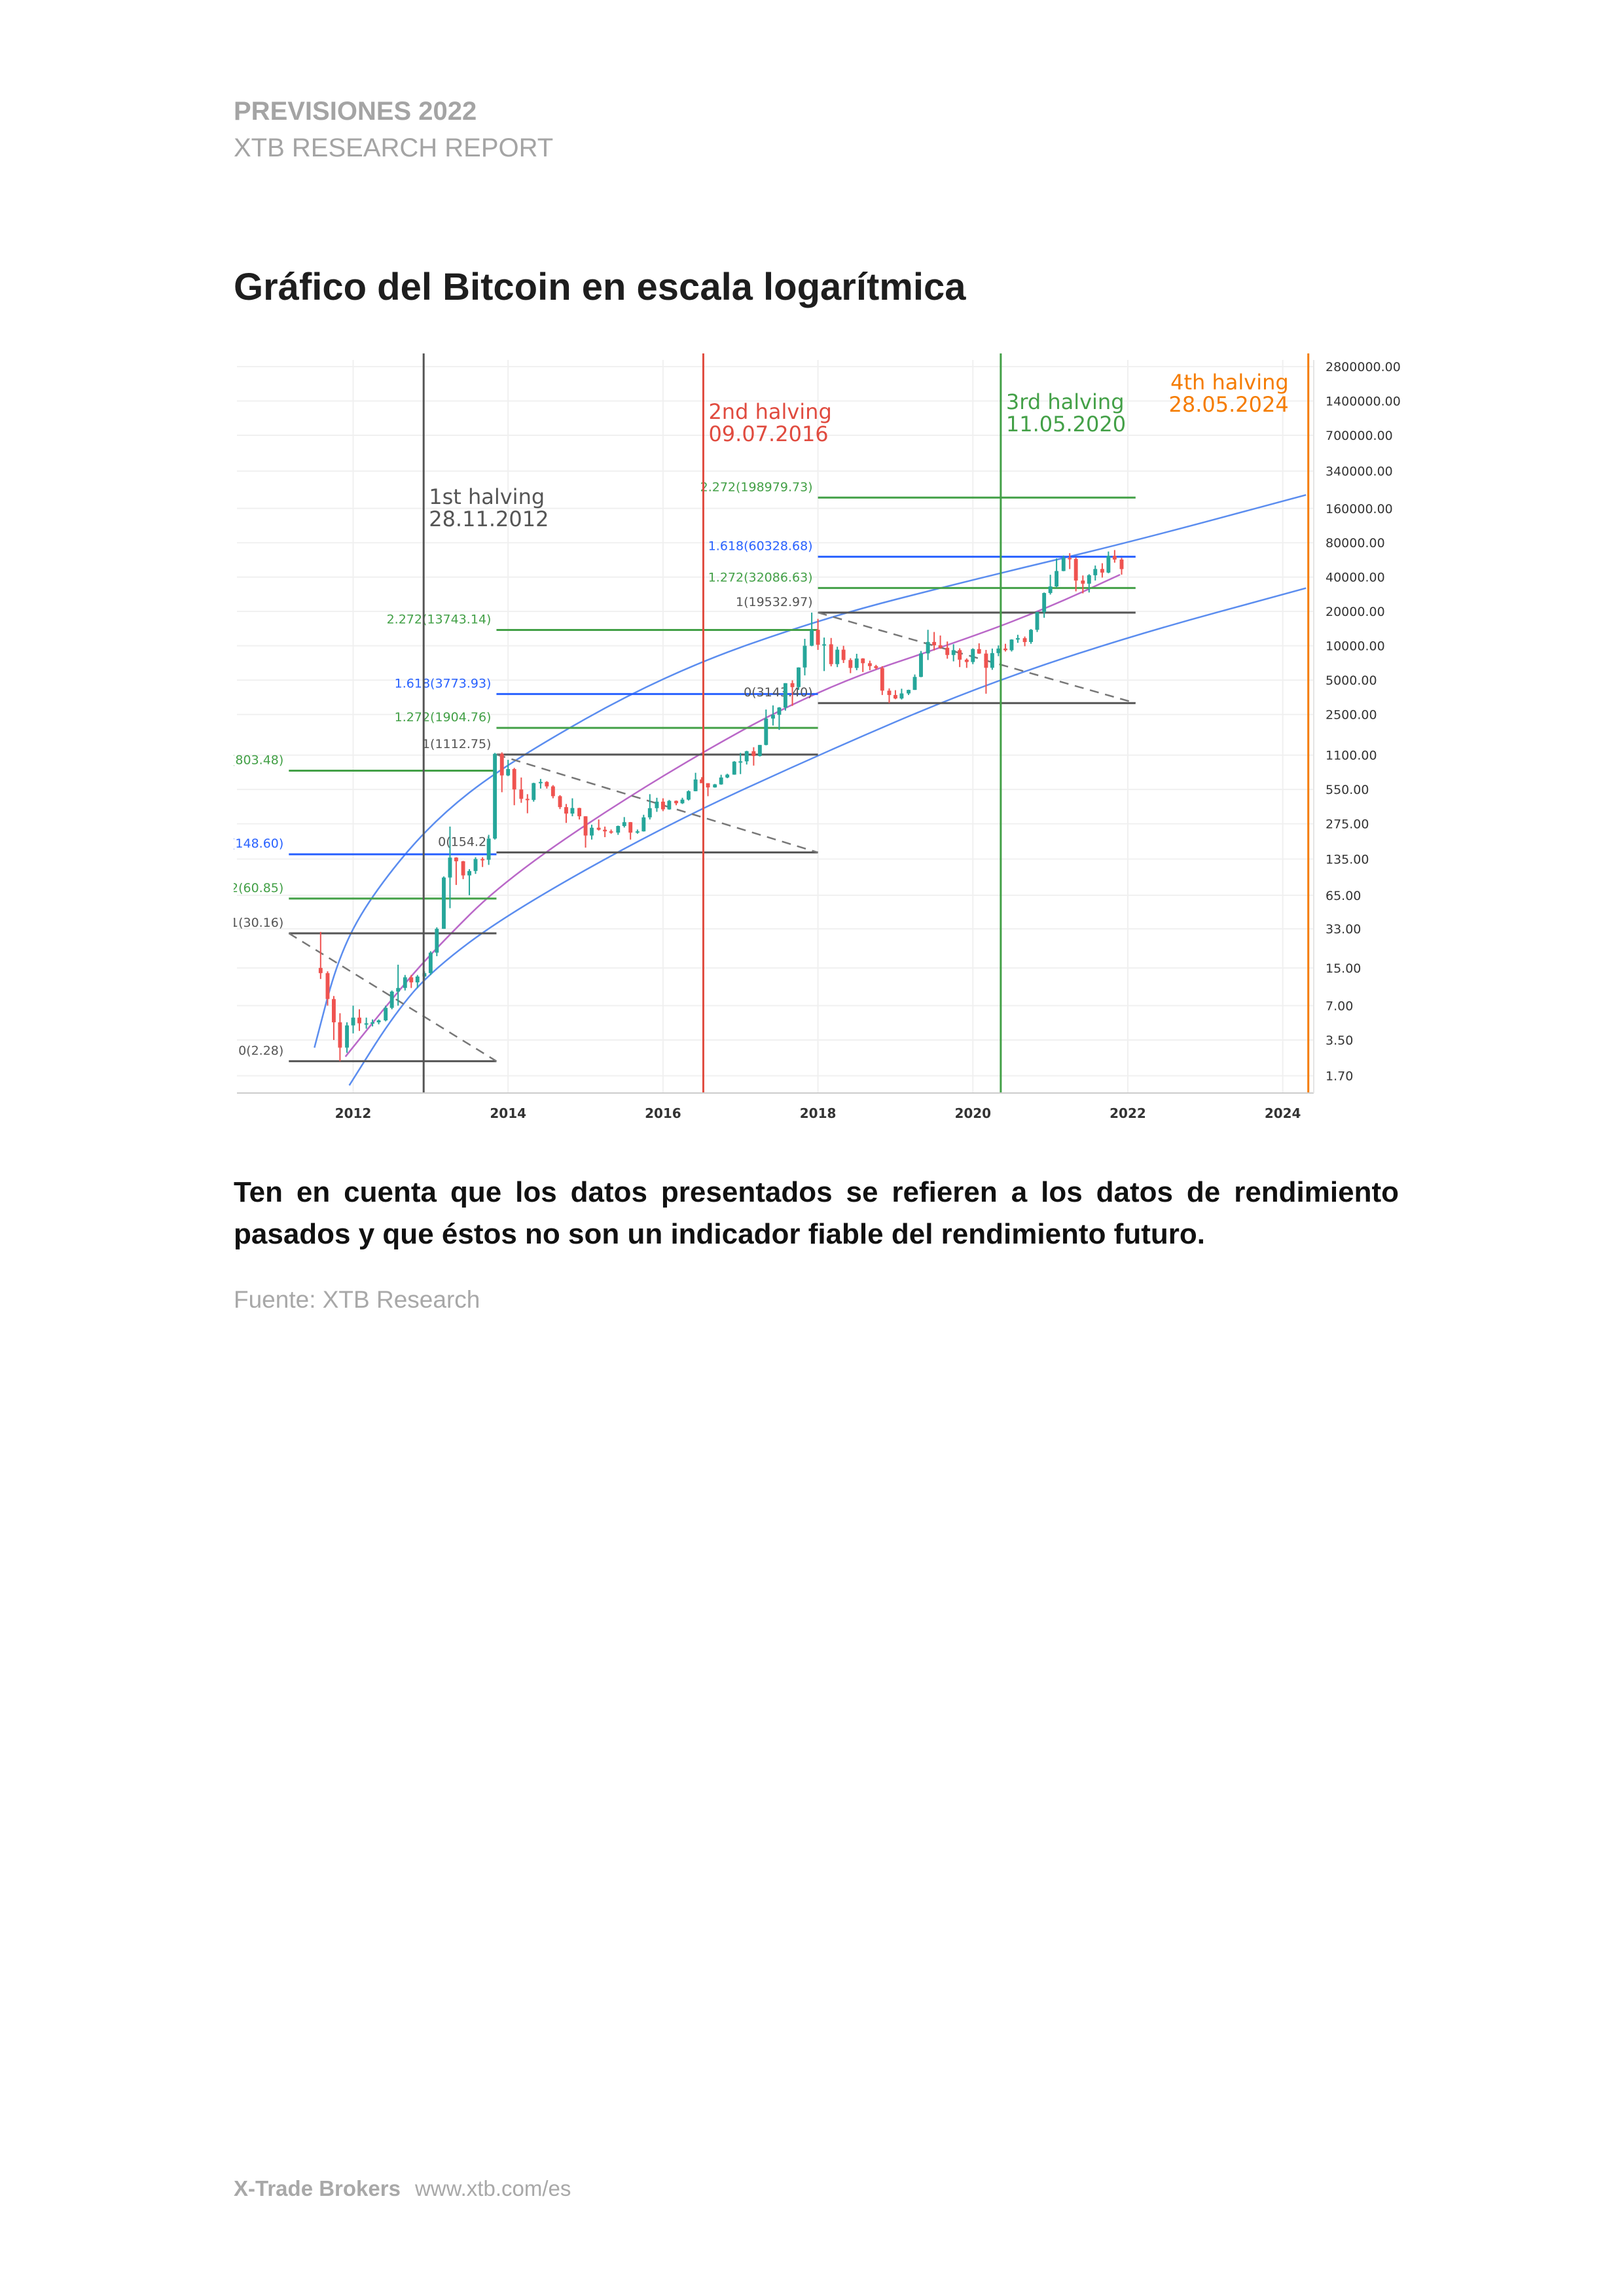 The width and height of the screenshot is (1624, 2296). What do you see at coordinates (1343, 929) in the screenshot?
I see `y-tick-label: 33.00` at bounding box center [1343, 929].